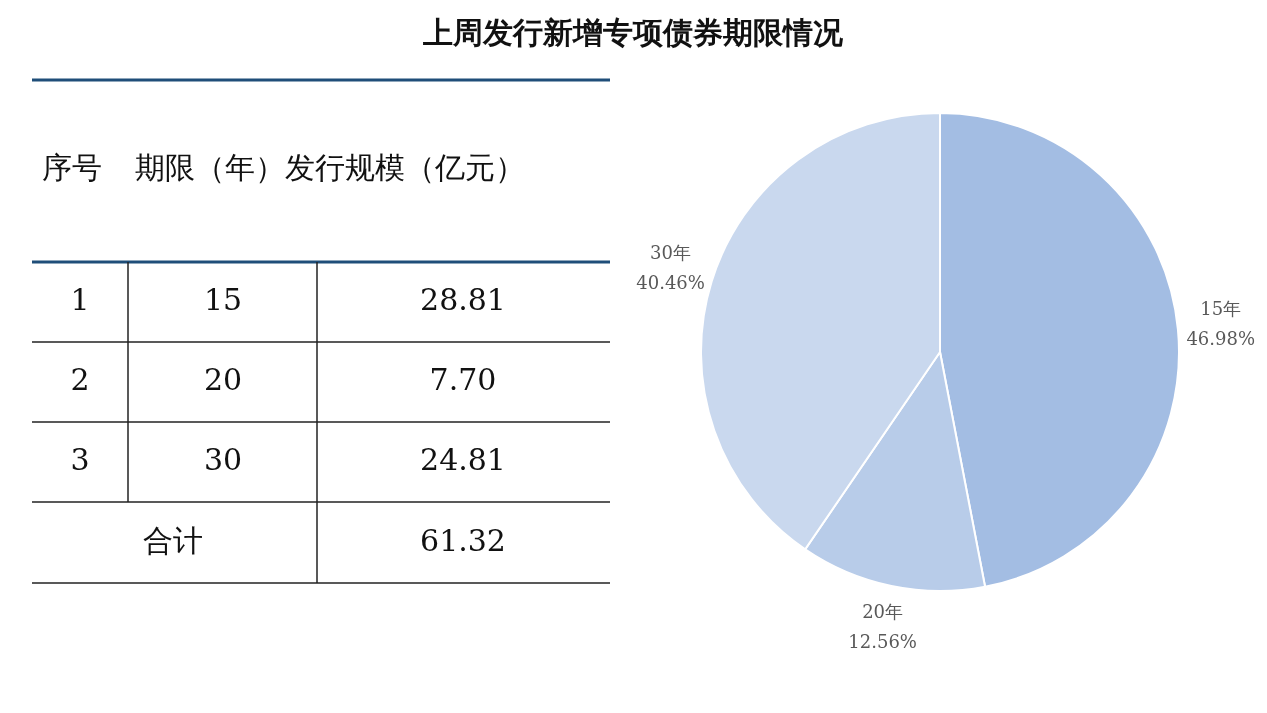  I want to click on text: 序号, so click(72, 167).